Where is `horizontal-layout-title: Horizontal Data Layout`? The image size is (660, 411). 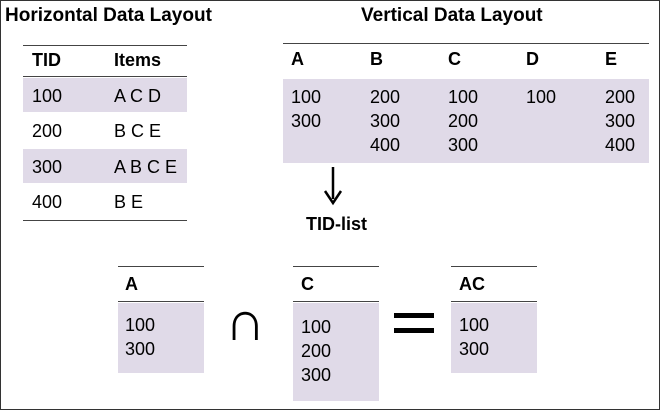 horizontal-layout-title: Horizontal Data Layout is located at coordinates (108, 15).